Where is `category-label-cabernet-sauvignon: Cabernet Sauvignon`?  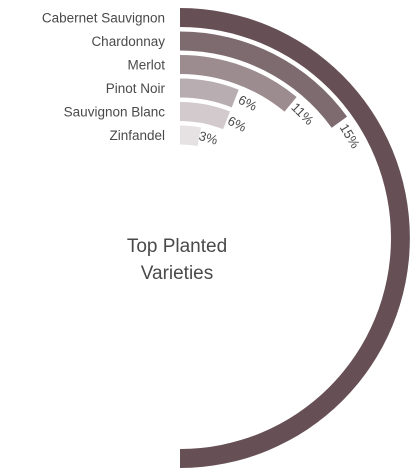
category-label-cabernet-sauvignon: Cabernet Sauvignon is located at coordinates (103, 18).